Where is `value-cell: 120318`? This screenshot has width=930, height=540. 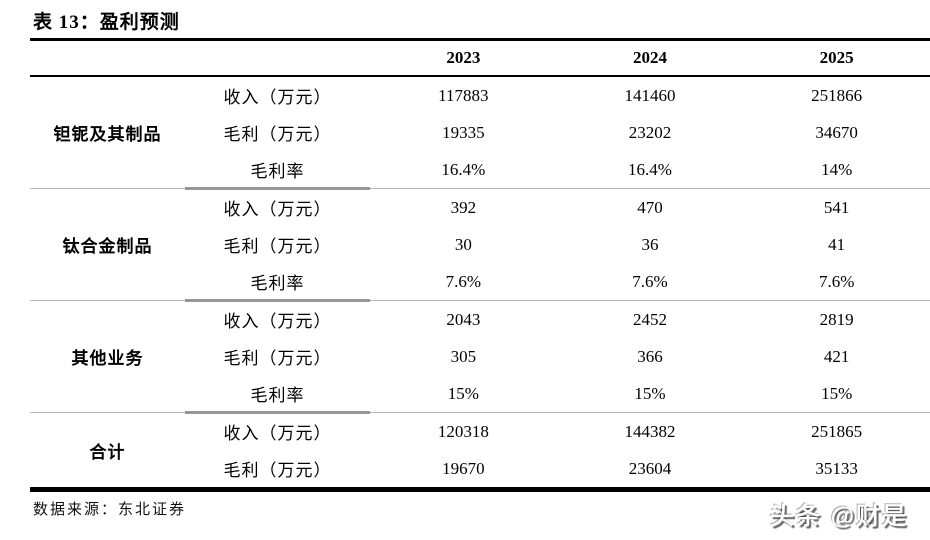 value-cell: 120318 is located at coordinates (463, 431).